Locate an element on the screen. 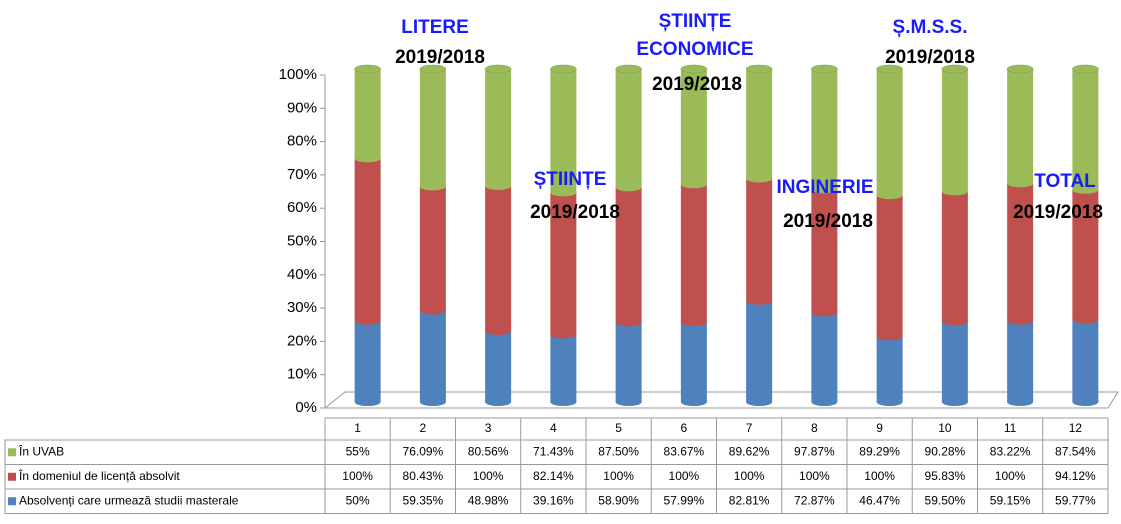 Image resolution: width=1121 pixels, height=524 pixels. table-cell: 80.56% is located at coordinates (488, 451).